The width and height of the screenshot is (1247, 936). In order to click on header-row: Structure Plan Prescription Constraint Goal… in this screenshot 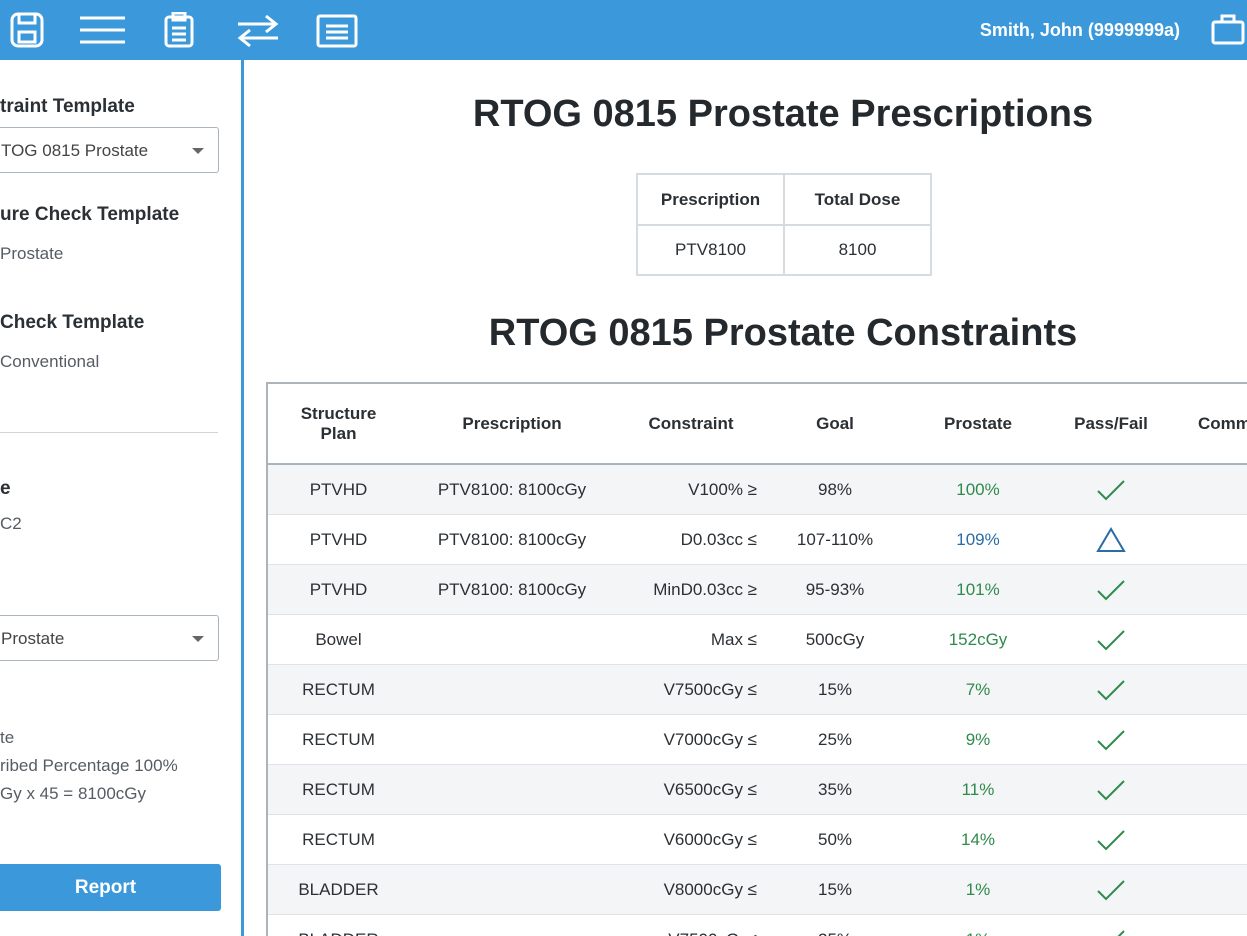, I will do `click(757, 424)`.